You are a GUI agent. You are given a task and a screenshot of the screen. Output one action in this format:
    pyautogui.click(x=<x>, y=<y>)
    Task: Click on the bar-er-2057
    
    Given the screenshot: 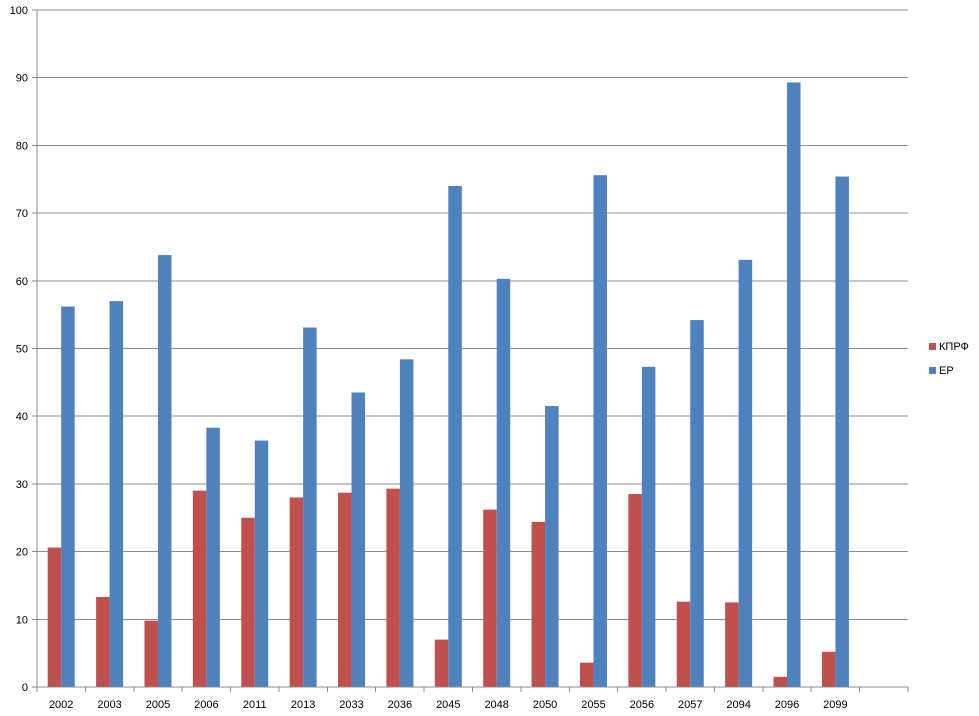 What is the action you would take?
    pyautogui.click(x=697, y=503)
    